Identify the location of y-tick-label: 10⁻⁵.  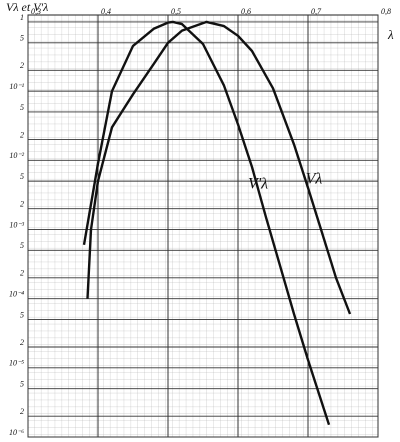
(16, 363).